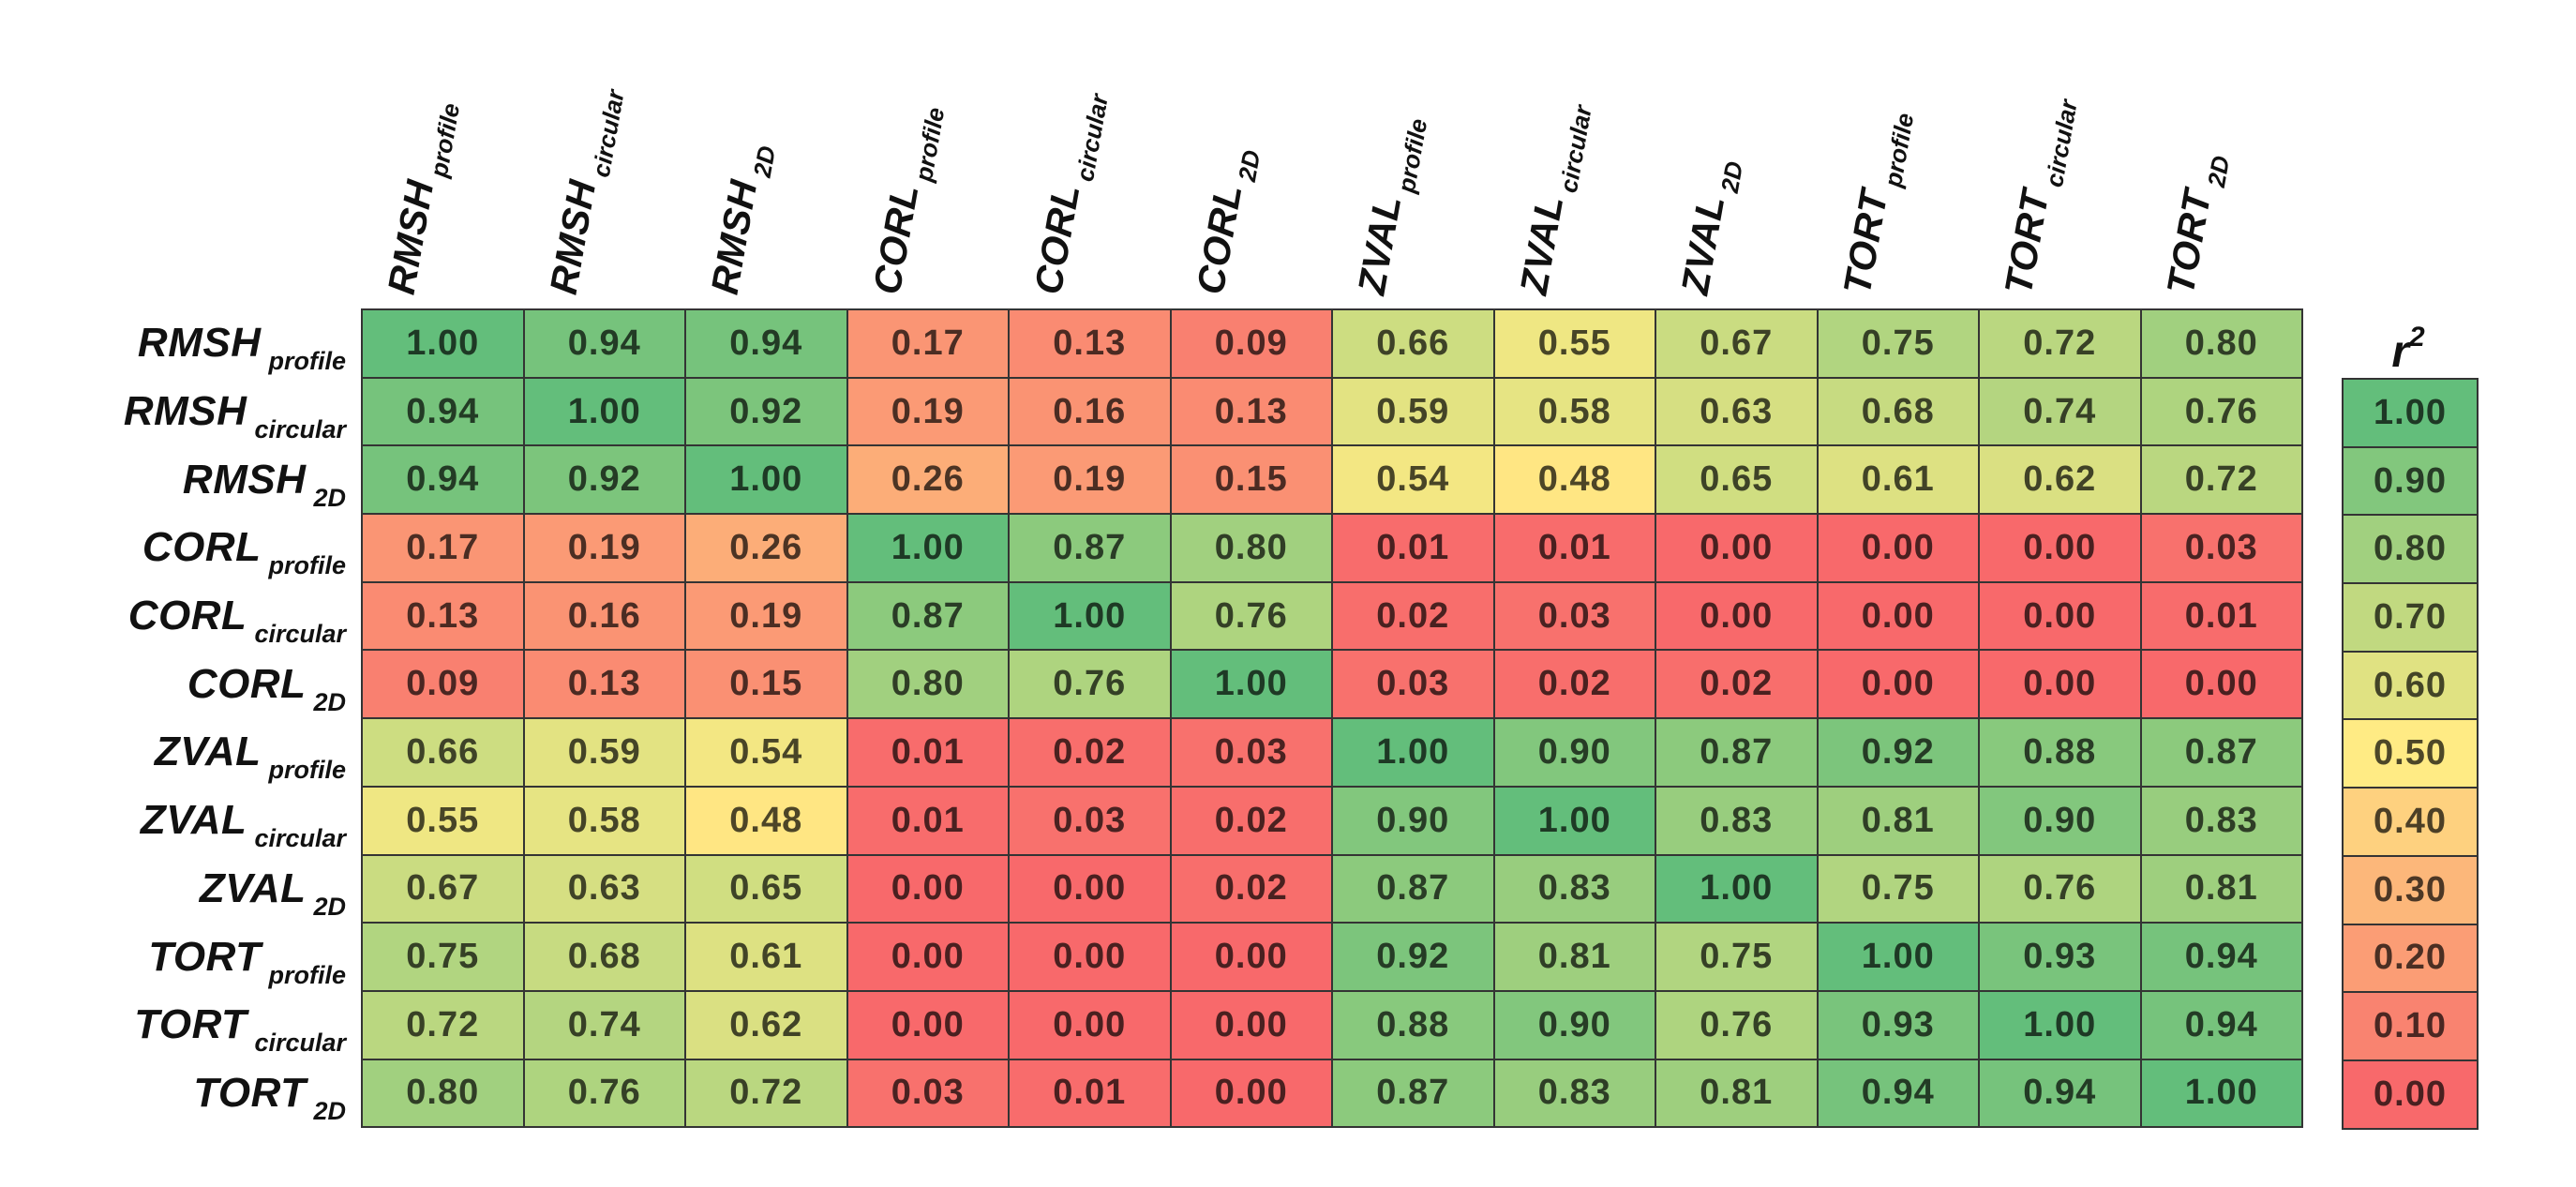 The height and width of the screenshot is (1187, 2576). I want to click on legend-cell: 0.00, so click(2410, 1094).